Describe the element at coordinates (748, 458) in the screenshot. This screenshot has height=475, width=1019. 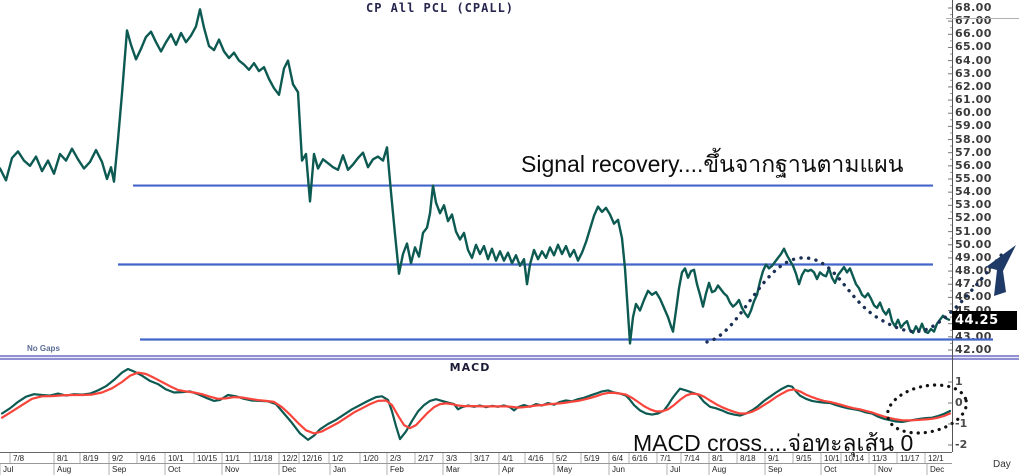
I see `date-tick-label: 8/18` at that location.